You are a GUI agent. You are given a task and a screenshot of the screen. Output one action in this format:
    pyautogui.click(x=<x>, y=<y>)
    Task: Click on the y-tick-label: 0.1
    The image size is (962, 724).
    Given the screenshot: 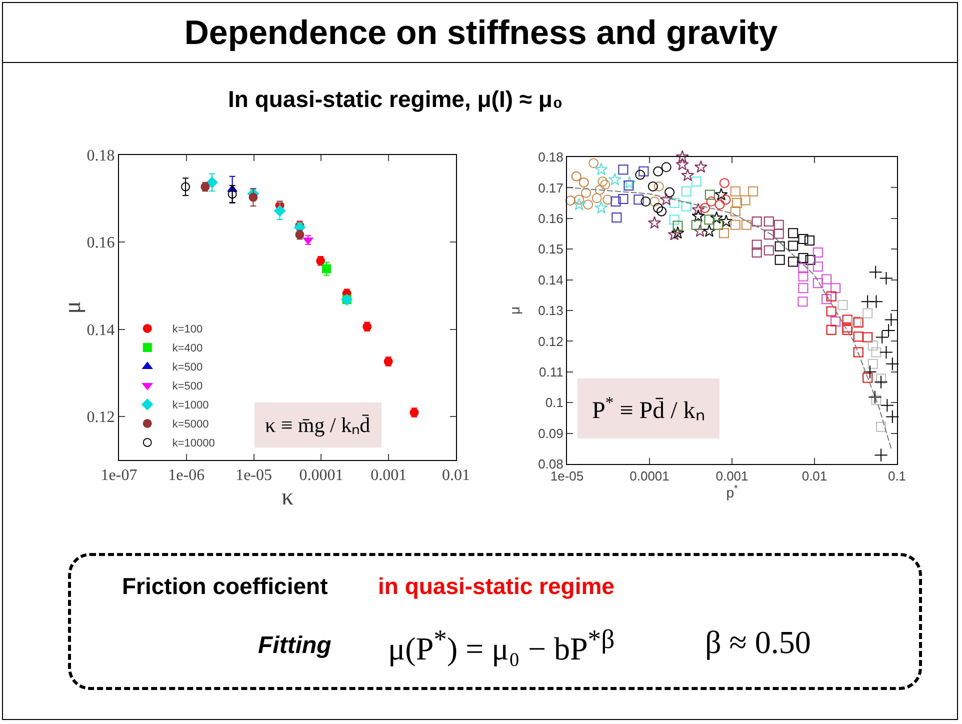 What is the action you would take?
    pyautogui.click(x=554, y=402)
    